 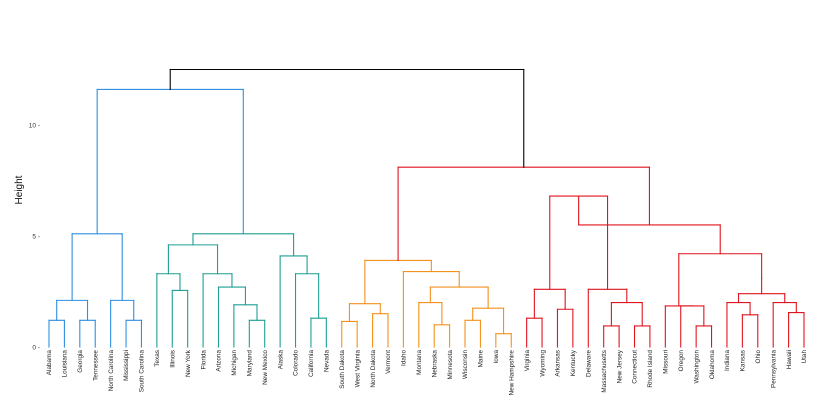 I want to click on leaf-label-virginia: Virginia, so click(x=527, y=361).